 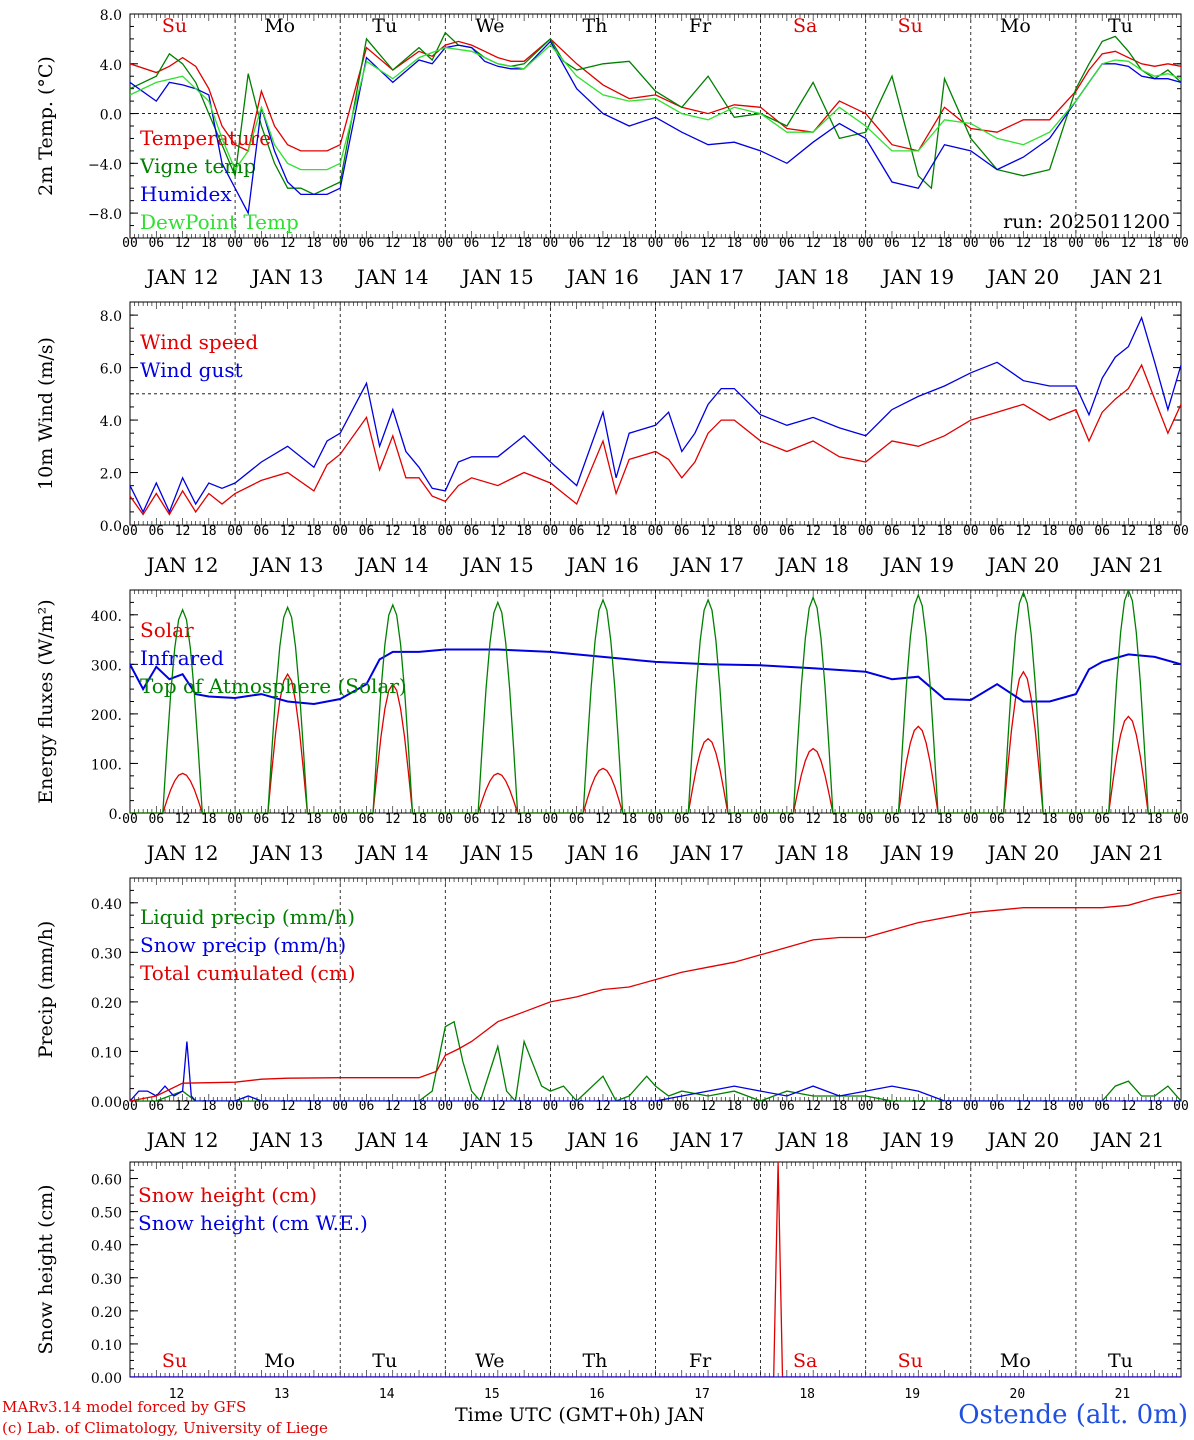 What do you see at coordinates (174, 26) in the screenshot?
I see `weekday-label: Su` at bounding box center [174, 26].